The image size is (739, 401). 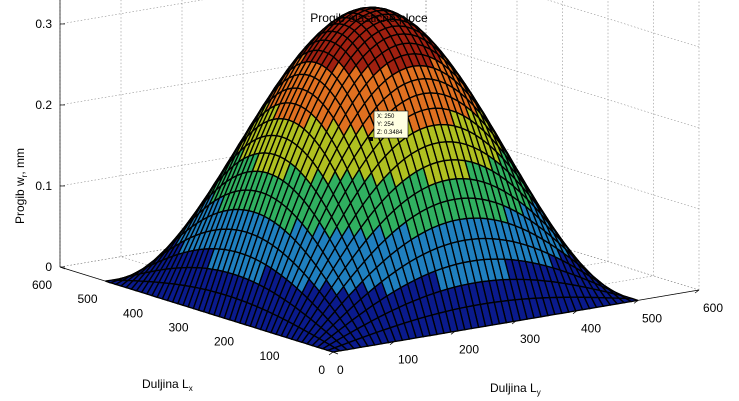 I want to click on y-tick-label: 200, so click(x=469, y=349).